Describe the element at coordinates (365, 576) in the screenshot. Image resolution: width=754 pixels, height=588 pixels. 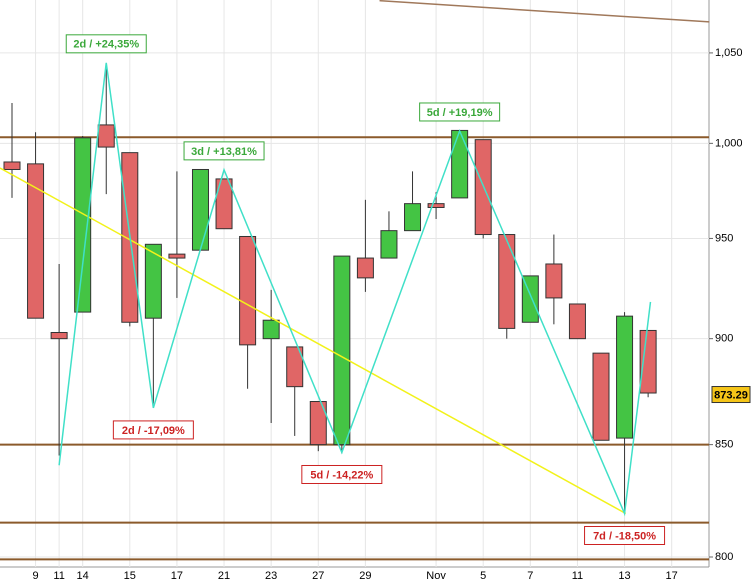
I see `x-tick-label: 29` at that location.